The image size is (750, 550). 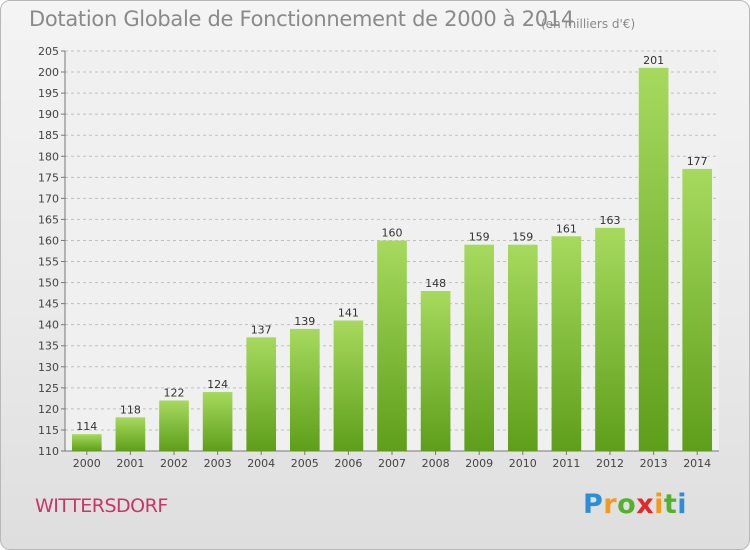 What do you see at coordinates (48, 240) in the screenshot?
I see `y-tick-label: 160` at bounding box center [48, 240].